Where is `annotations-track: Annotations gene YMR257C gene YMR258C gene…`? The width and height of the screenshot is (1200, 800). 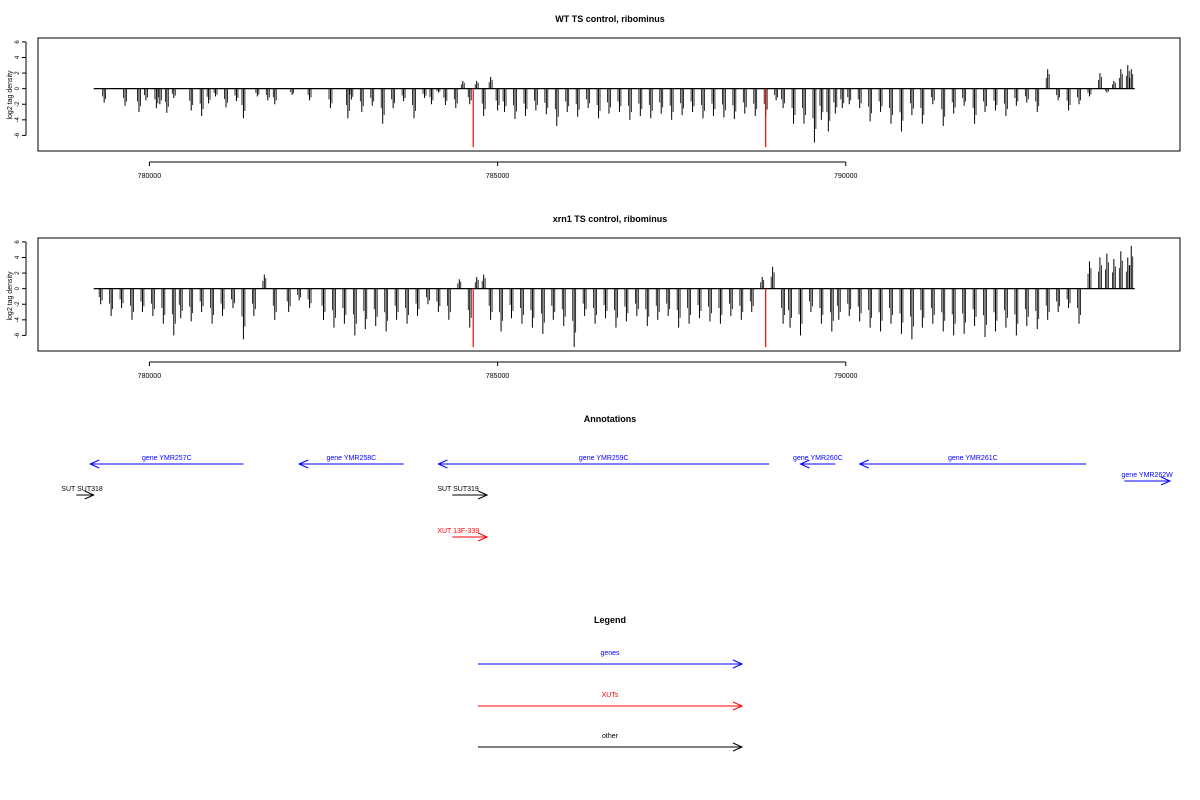 annotations-track: Annotations gene YMR257C gene YMR258C gene… is located at coordinates (617, 478).